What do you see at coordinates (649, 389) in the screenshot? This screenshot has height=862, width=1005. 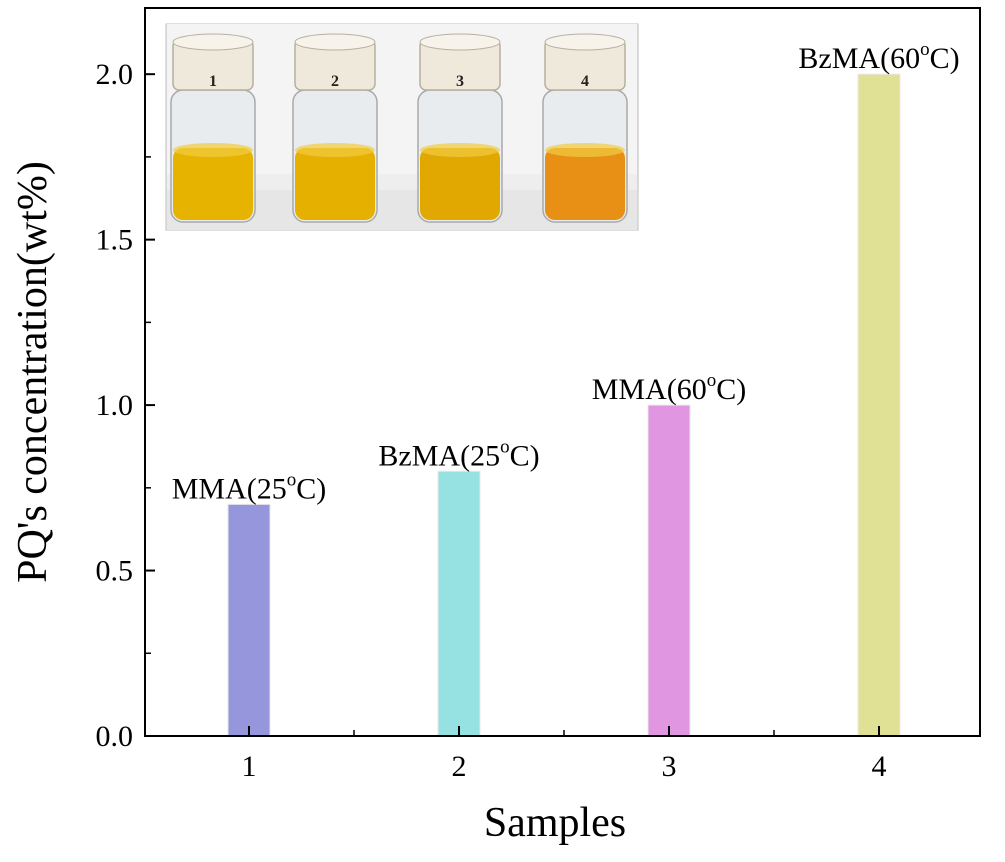 I see `bar-label-text: MMA(60` at bounding box center [649, 389].